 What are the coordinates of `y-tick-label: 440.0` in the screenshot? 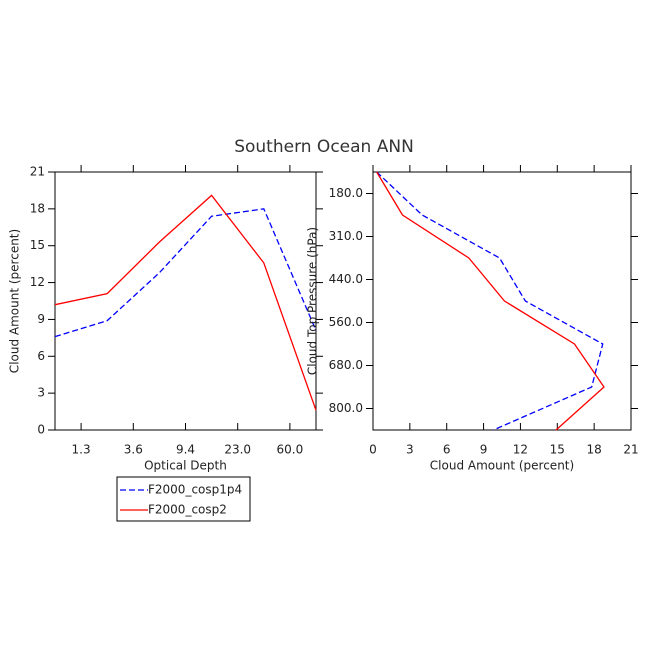 It's located at (346, 279).